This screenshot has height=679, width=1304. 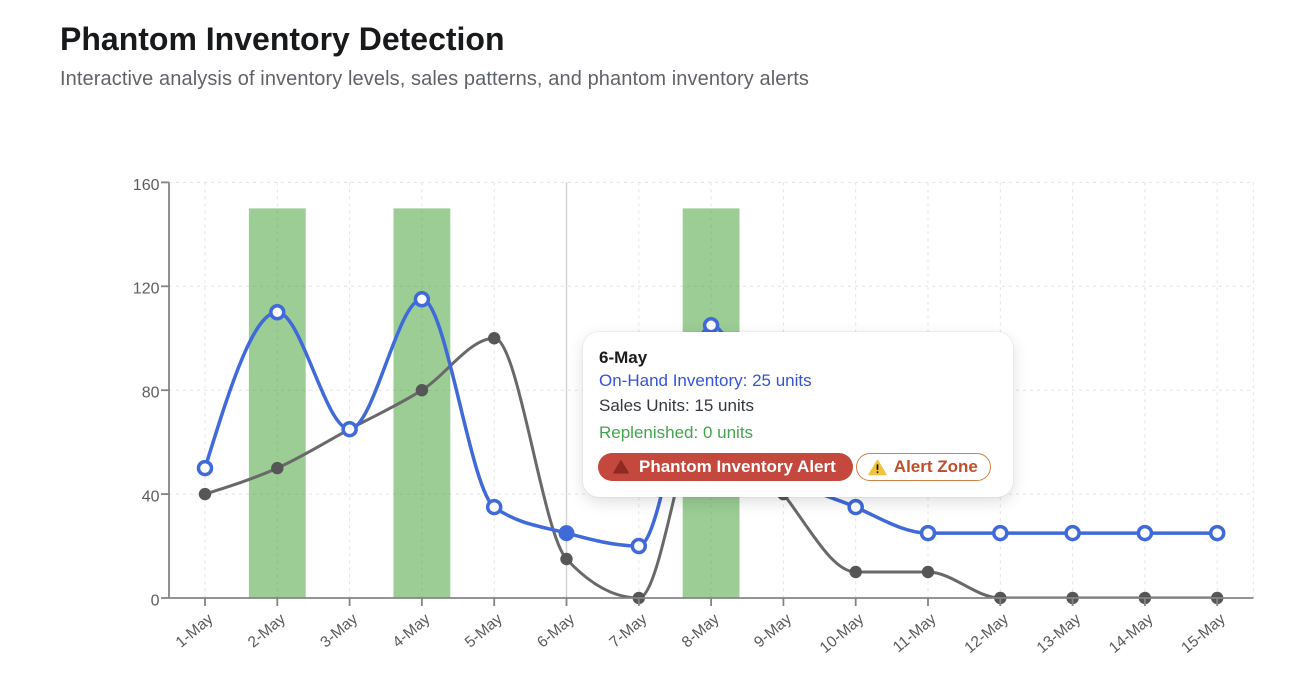 I want to click on svg-text: 13-May, so click(x=1059, y=633).